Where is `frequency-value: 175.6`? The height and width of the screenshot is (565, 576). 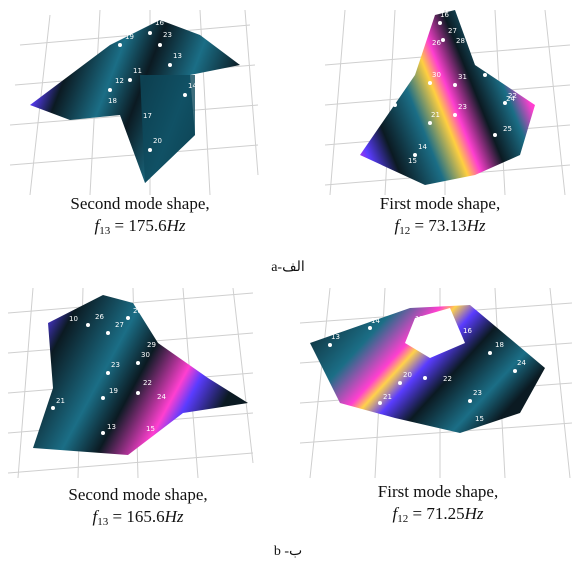 frequency-value: 175.6 is located at coordinates (147, 225).